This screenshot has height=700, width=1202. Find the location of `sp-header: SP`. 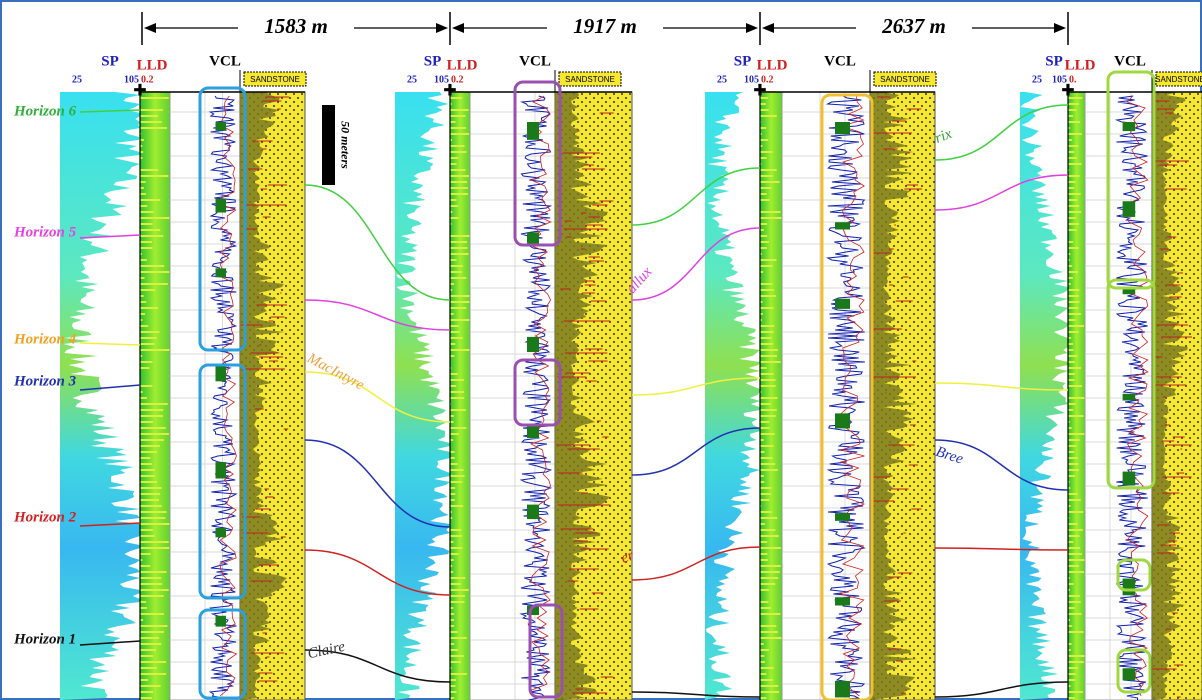

sp-header: SP is located at coordinates (110, 61).